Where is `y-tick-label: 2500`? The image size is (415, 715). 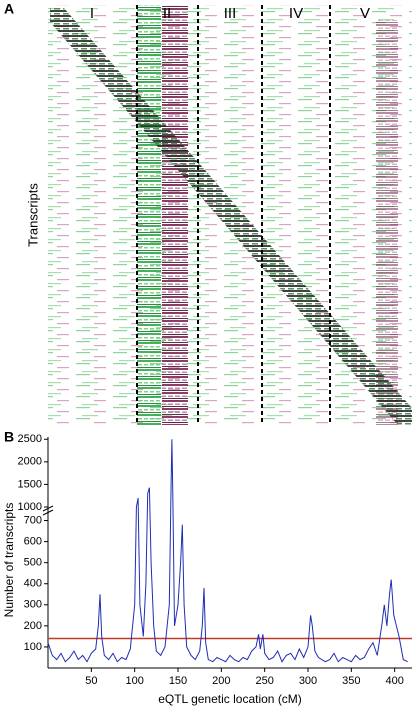
y-tick-label: 2500 is located at coordinates (30, 439).